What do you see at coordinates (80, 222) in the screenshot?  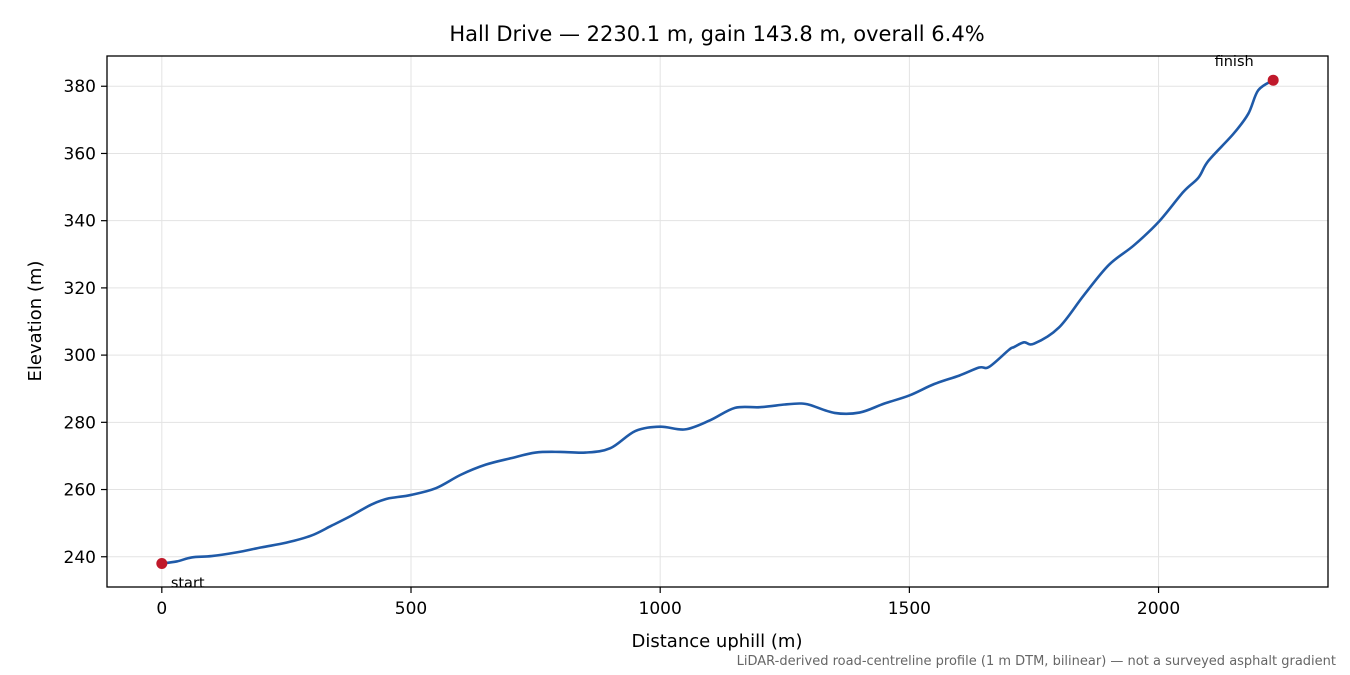 I see `y-tick-label: 340` at bounding box center [80, 222].